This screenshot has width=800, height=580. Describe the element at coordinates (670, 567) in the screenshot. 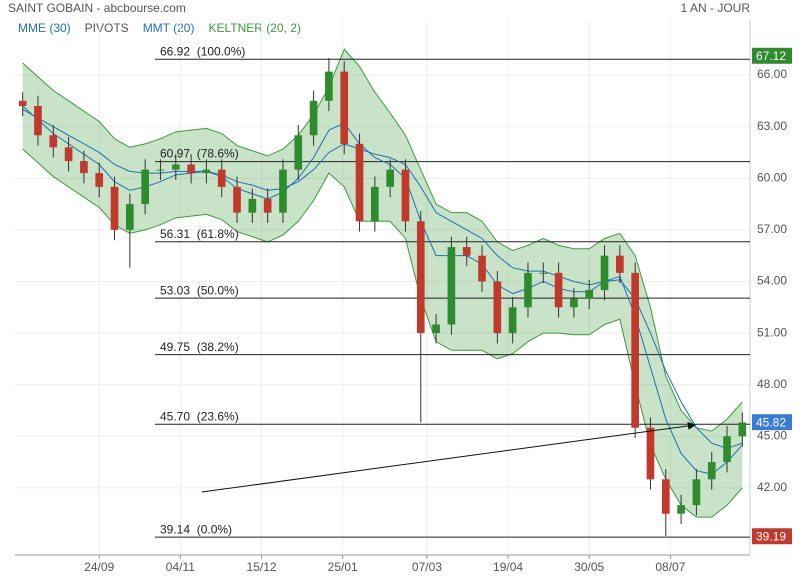

I see `x-tick-label: 08/07` at that location.